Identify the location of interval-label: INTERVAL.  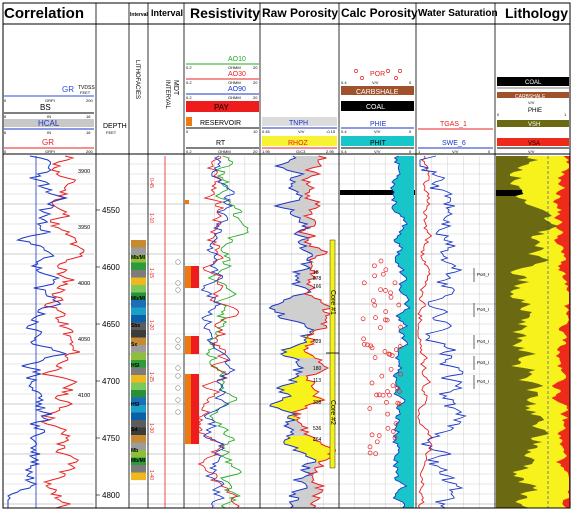
(167, 94).